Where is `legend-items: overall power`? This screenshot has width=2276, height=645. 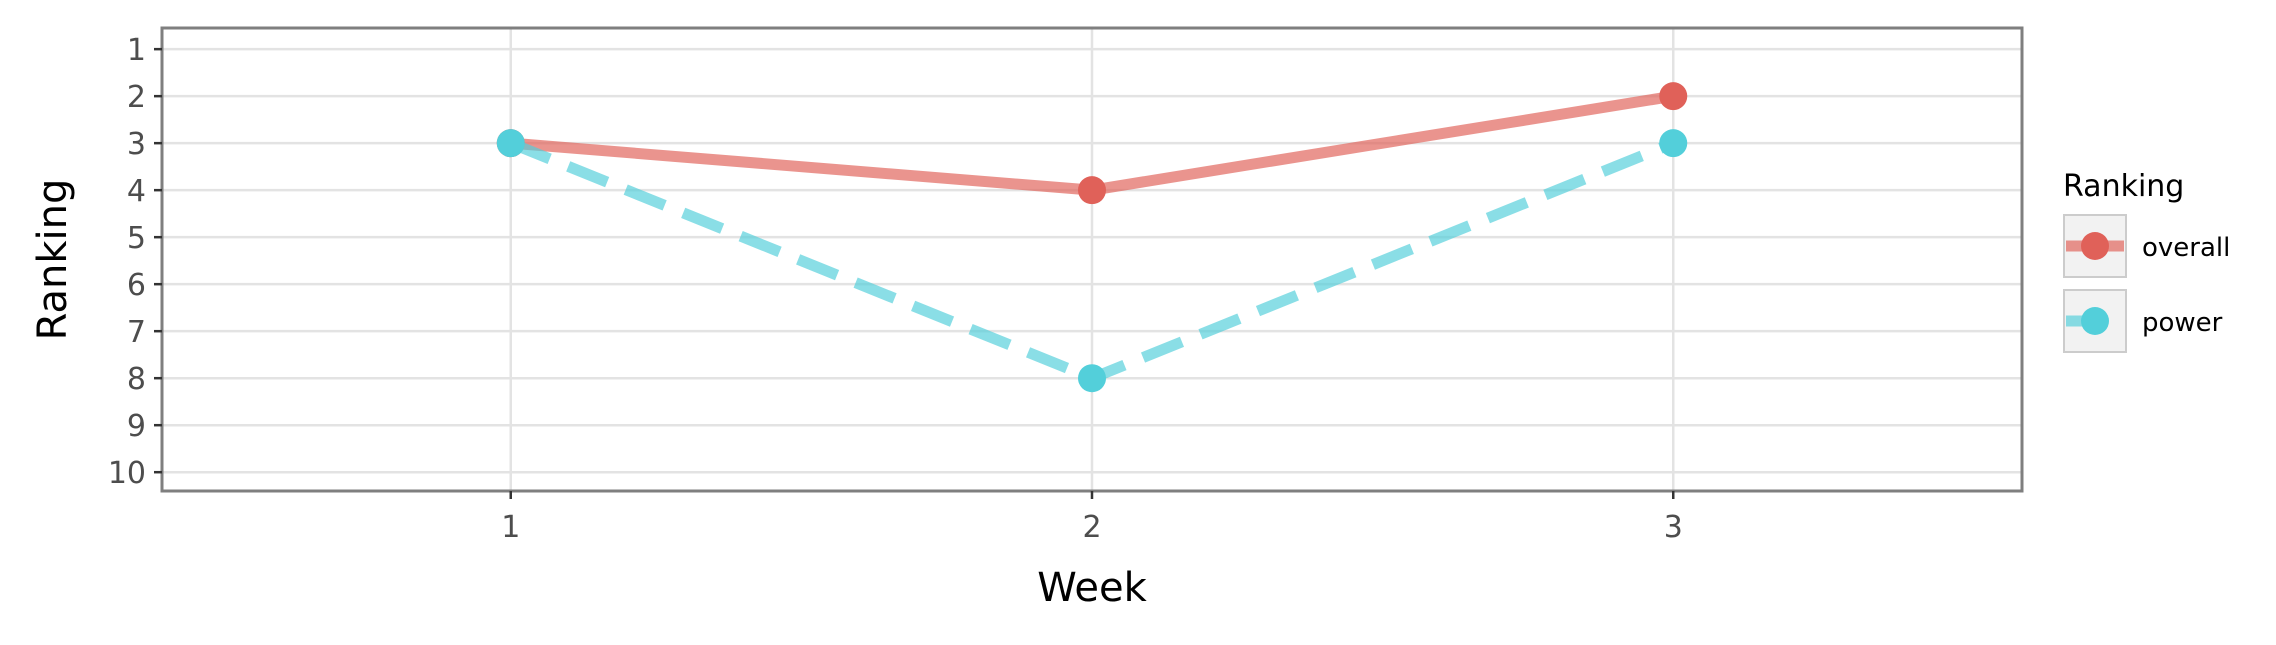
legend-items: overall power is located at coordinates (2146, 283).